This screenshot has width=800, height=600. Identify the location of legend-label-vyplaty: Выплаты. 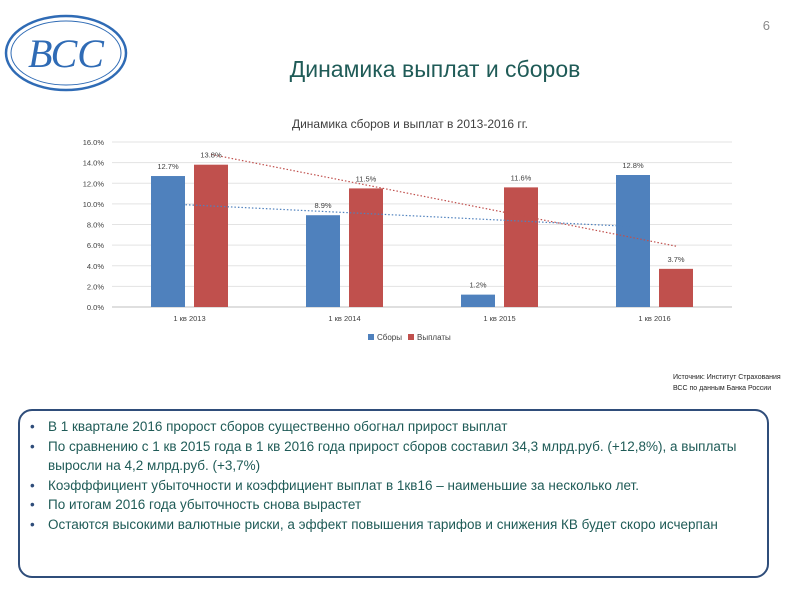
(434, 337).